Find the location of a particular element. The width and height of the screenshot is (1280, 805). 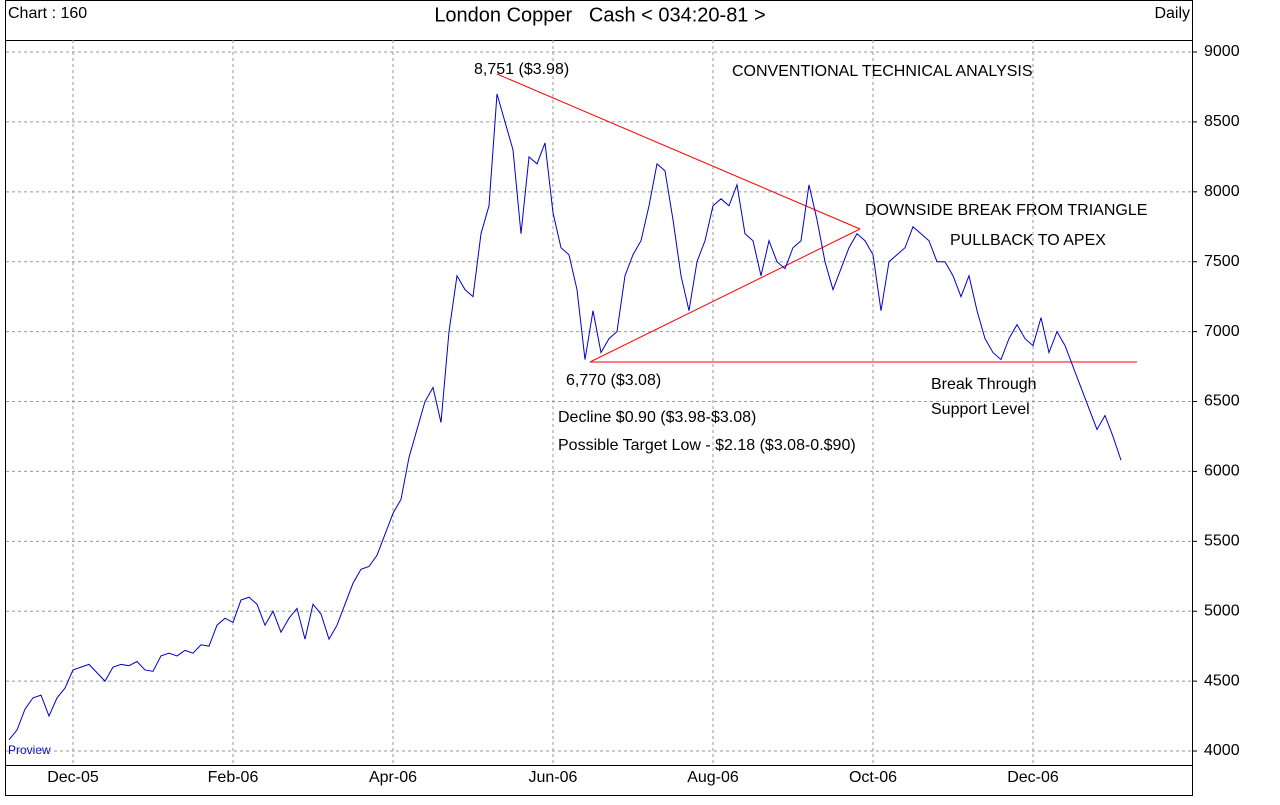

annotation: CONVENTIONAL TECHNICAL ANALYSIS is located at coordinates (882, 71).